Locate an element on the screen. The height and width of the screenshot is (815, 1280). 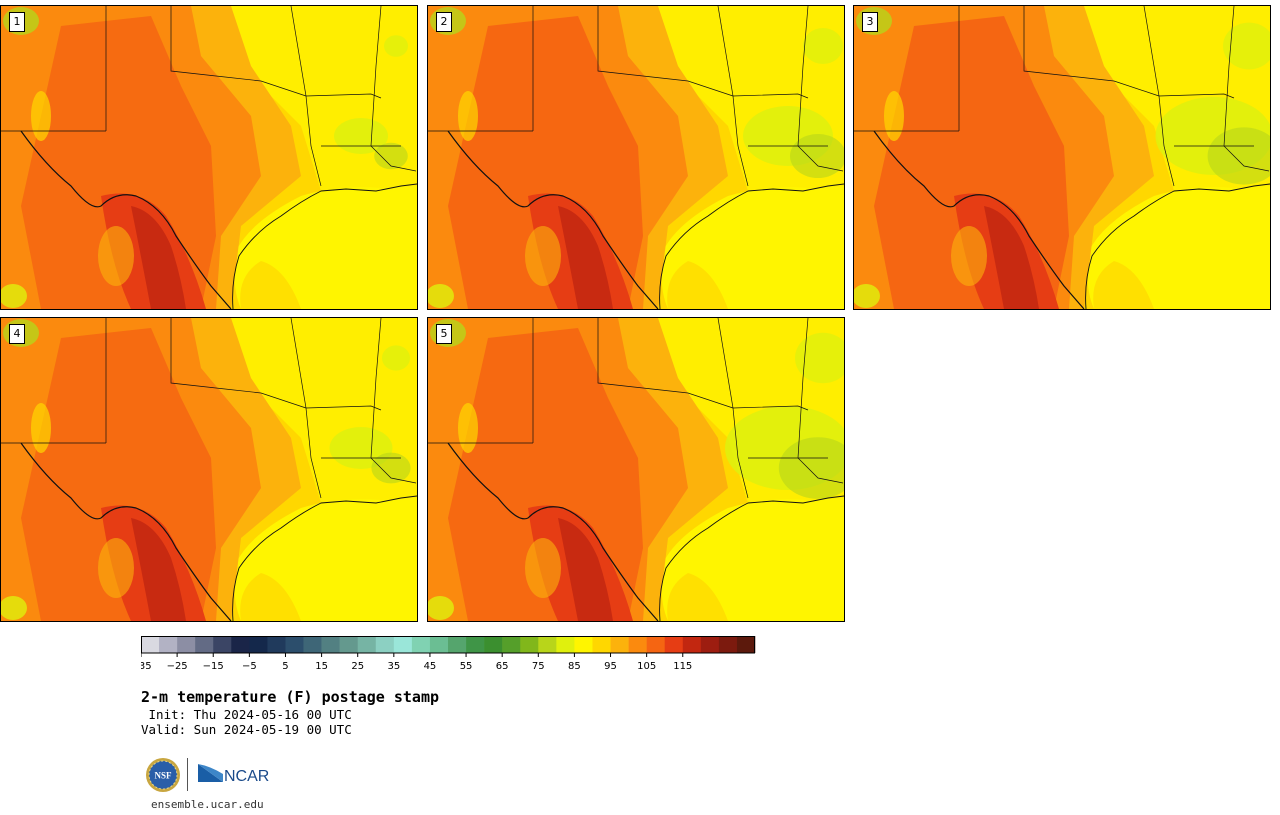
colorbar-tick-label: 65 is located at coordinates (502, 666).